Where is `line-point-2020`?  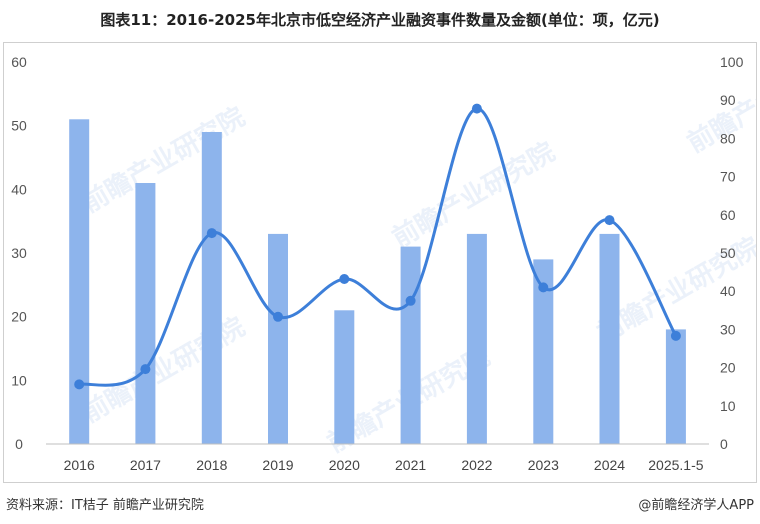
line-point-2020 is located at coordinates (344, 279).